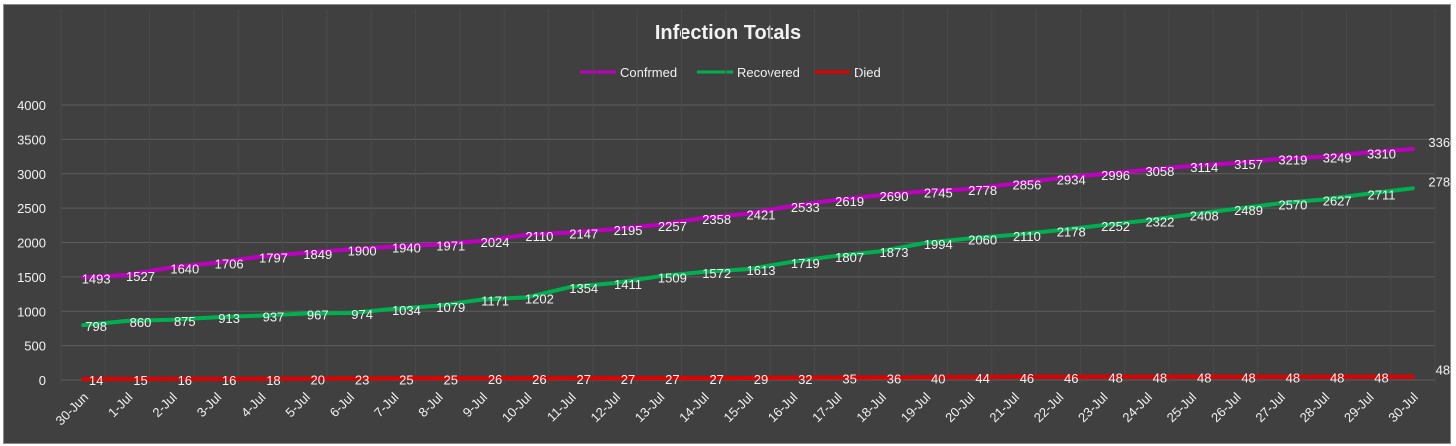  Describe the element at coordinates (1159, 221) in the screenshot. I see `data-label: 2322` at that location.